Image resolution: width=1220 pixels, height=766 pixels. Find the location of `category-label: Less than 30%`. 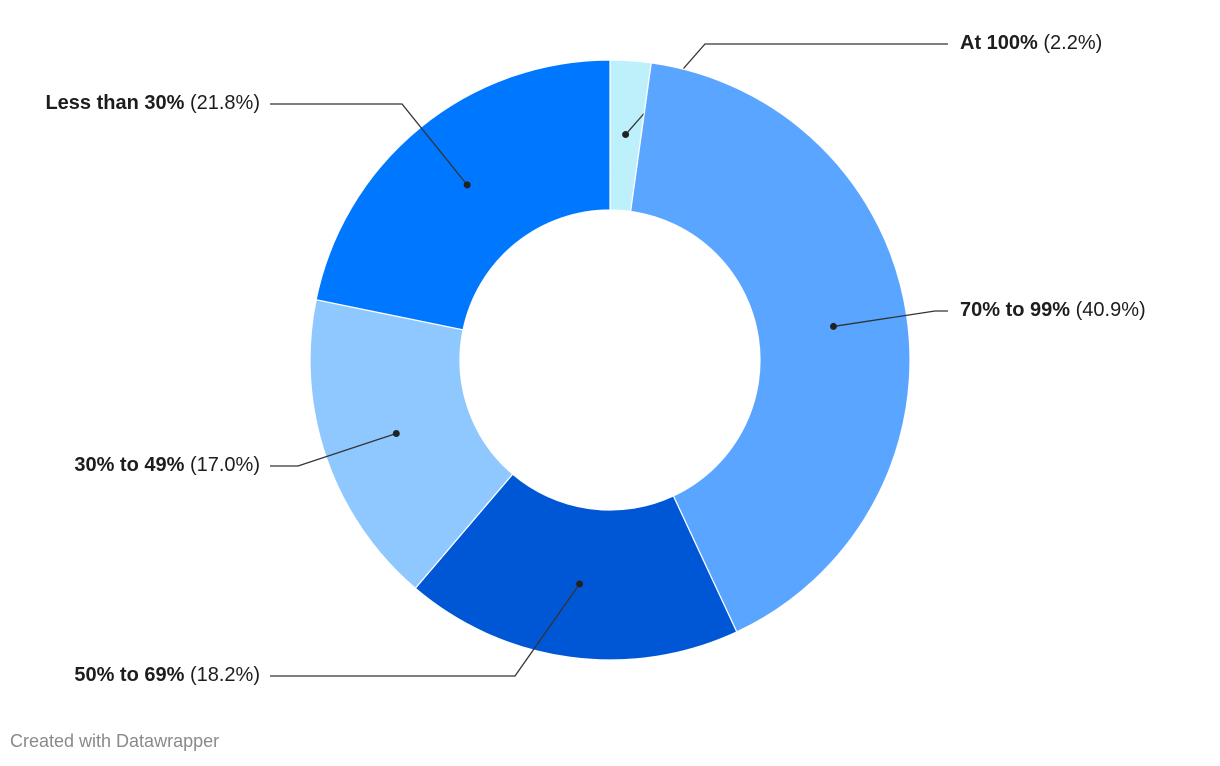

category-label: Less than 30% is located at coordinates (114, 103).